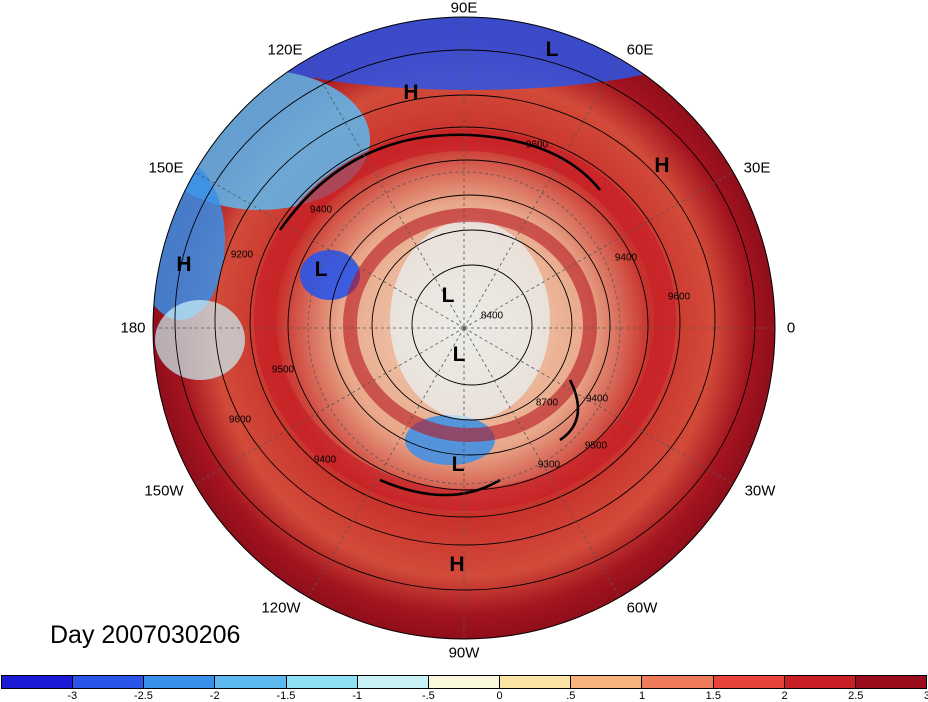 The width and height of the screenshot is (928, 702). Describe the element at coordinates (286, 696) in the screenshot. I see `colorbar-tick-label: -1.5` at that location.